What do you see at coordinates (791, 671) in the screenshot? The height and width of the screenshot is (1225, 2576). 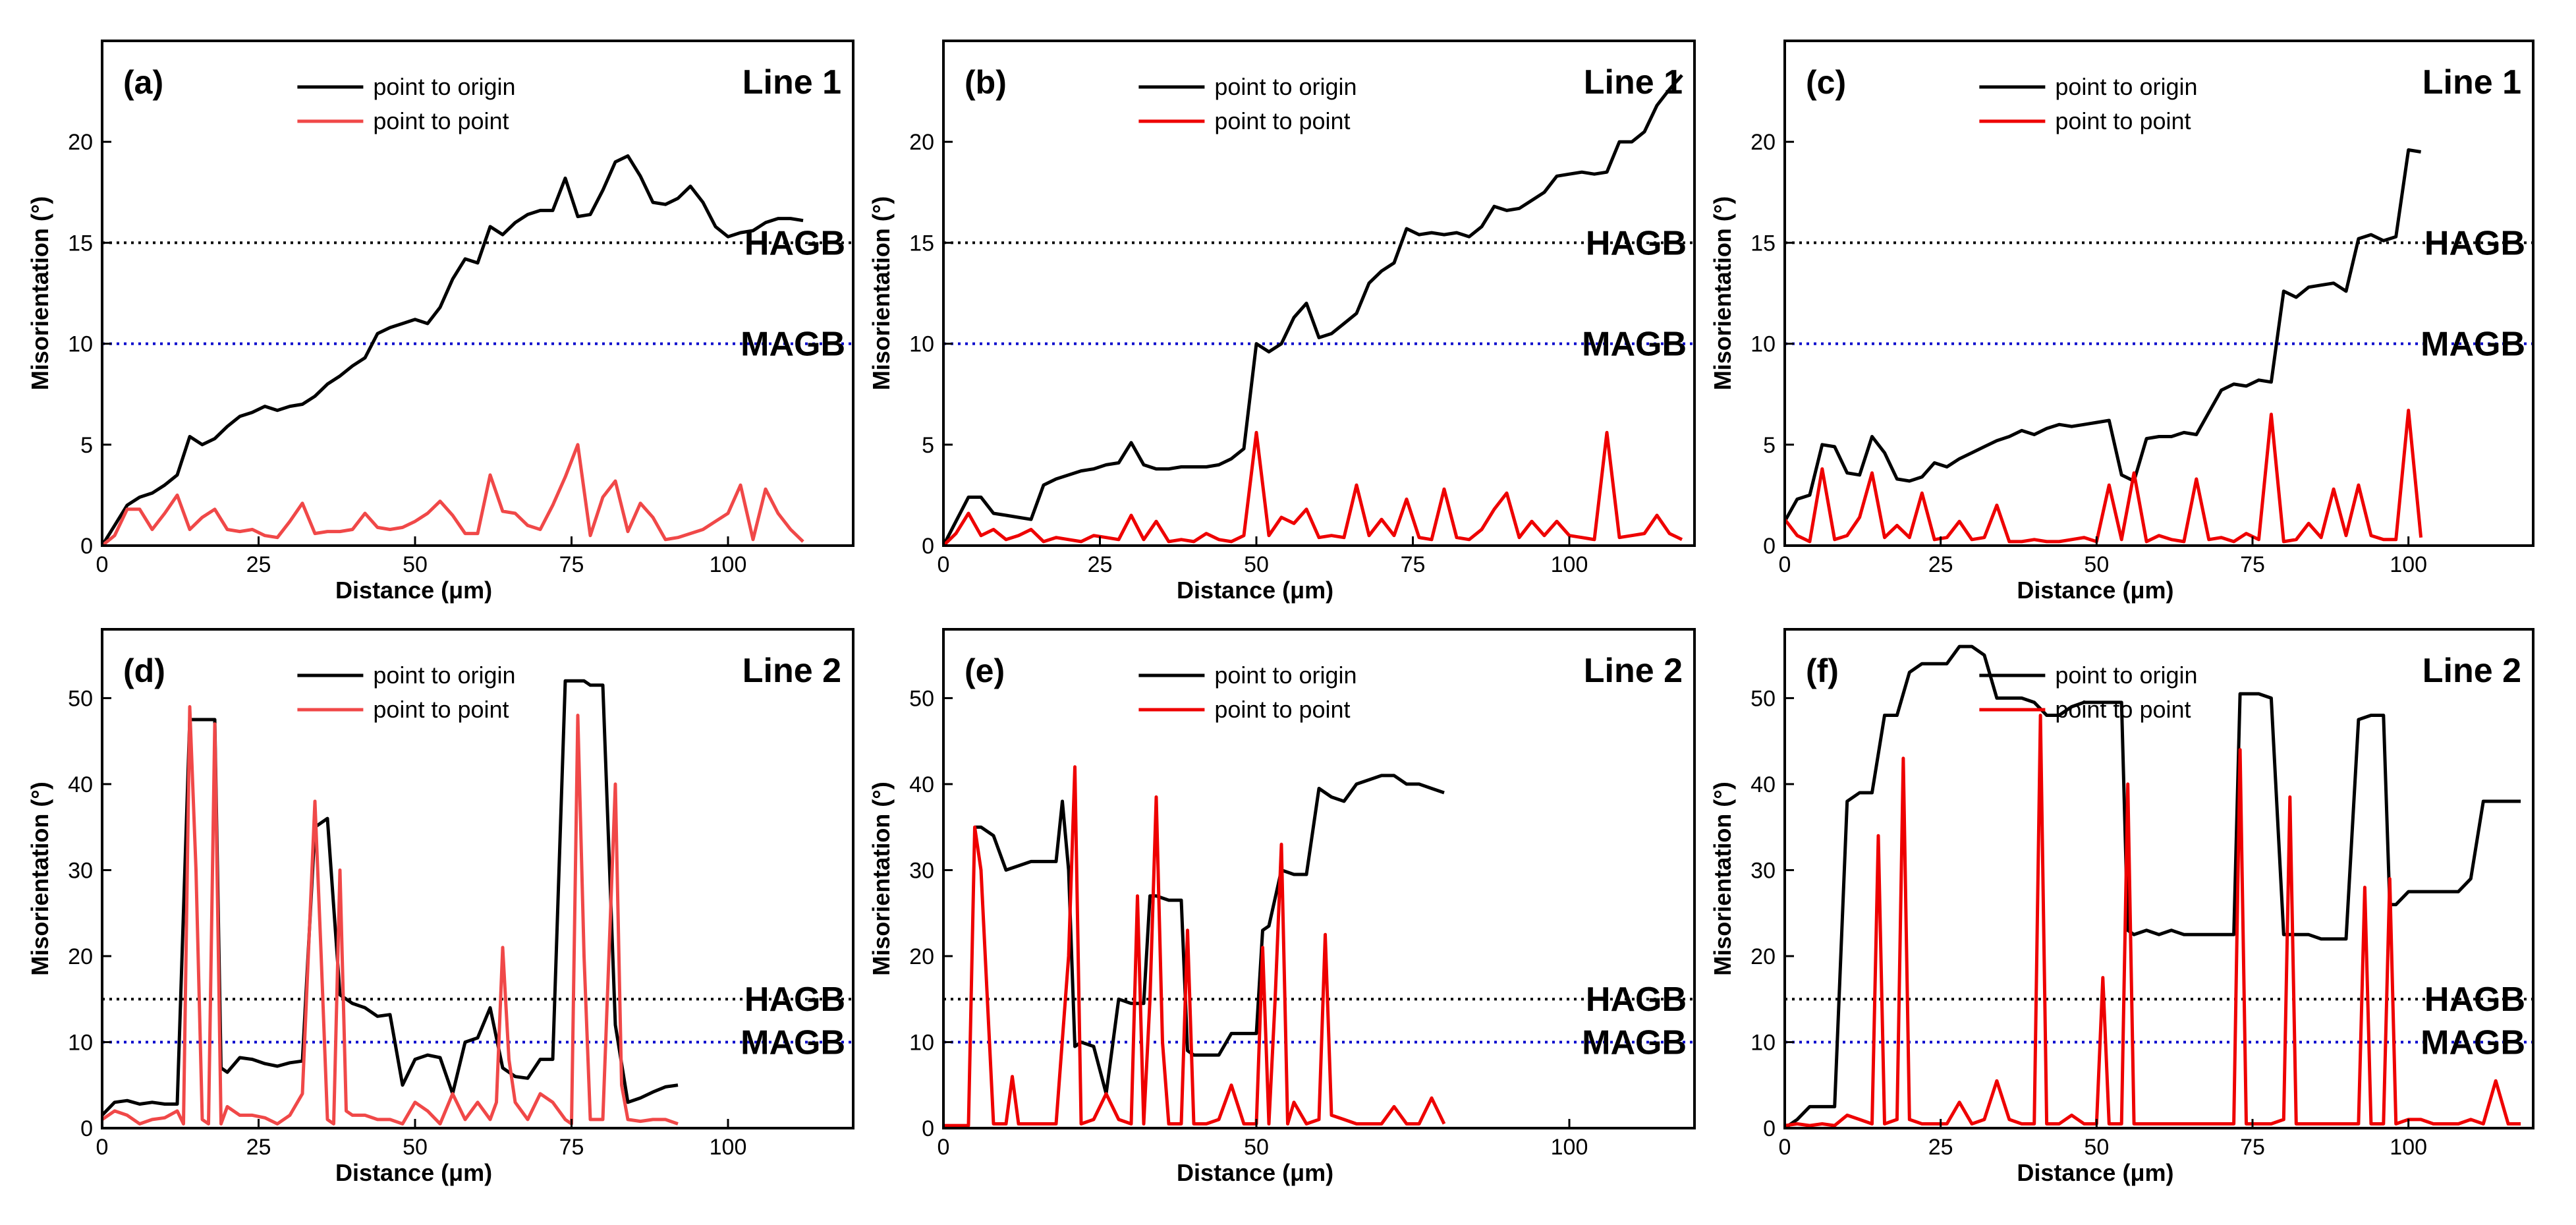 I see `panel-d-line-label: Line 2` at bounding box center [791, 671].